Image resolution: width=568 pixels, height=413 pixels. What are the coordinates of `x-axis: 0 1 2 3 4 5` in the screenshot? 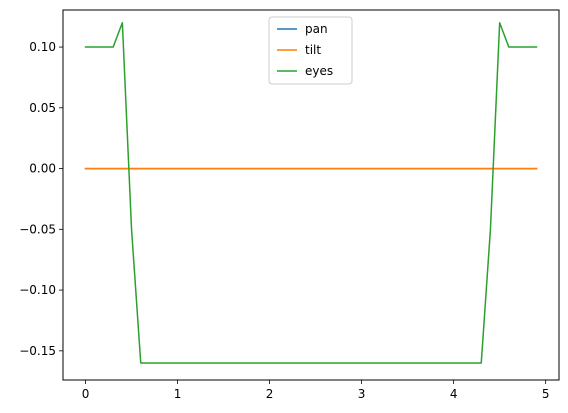 It's located at (316, 390).